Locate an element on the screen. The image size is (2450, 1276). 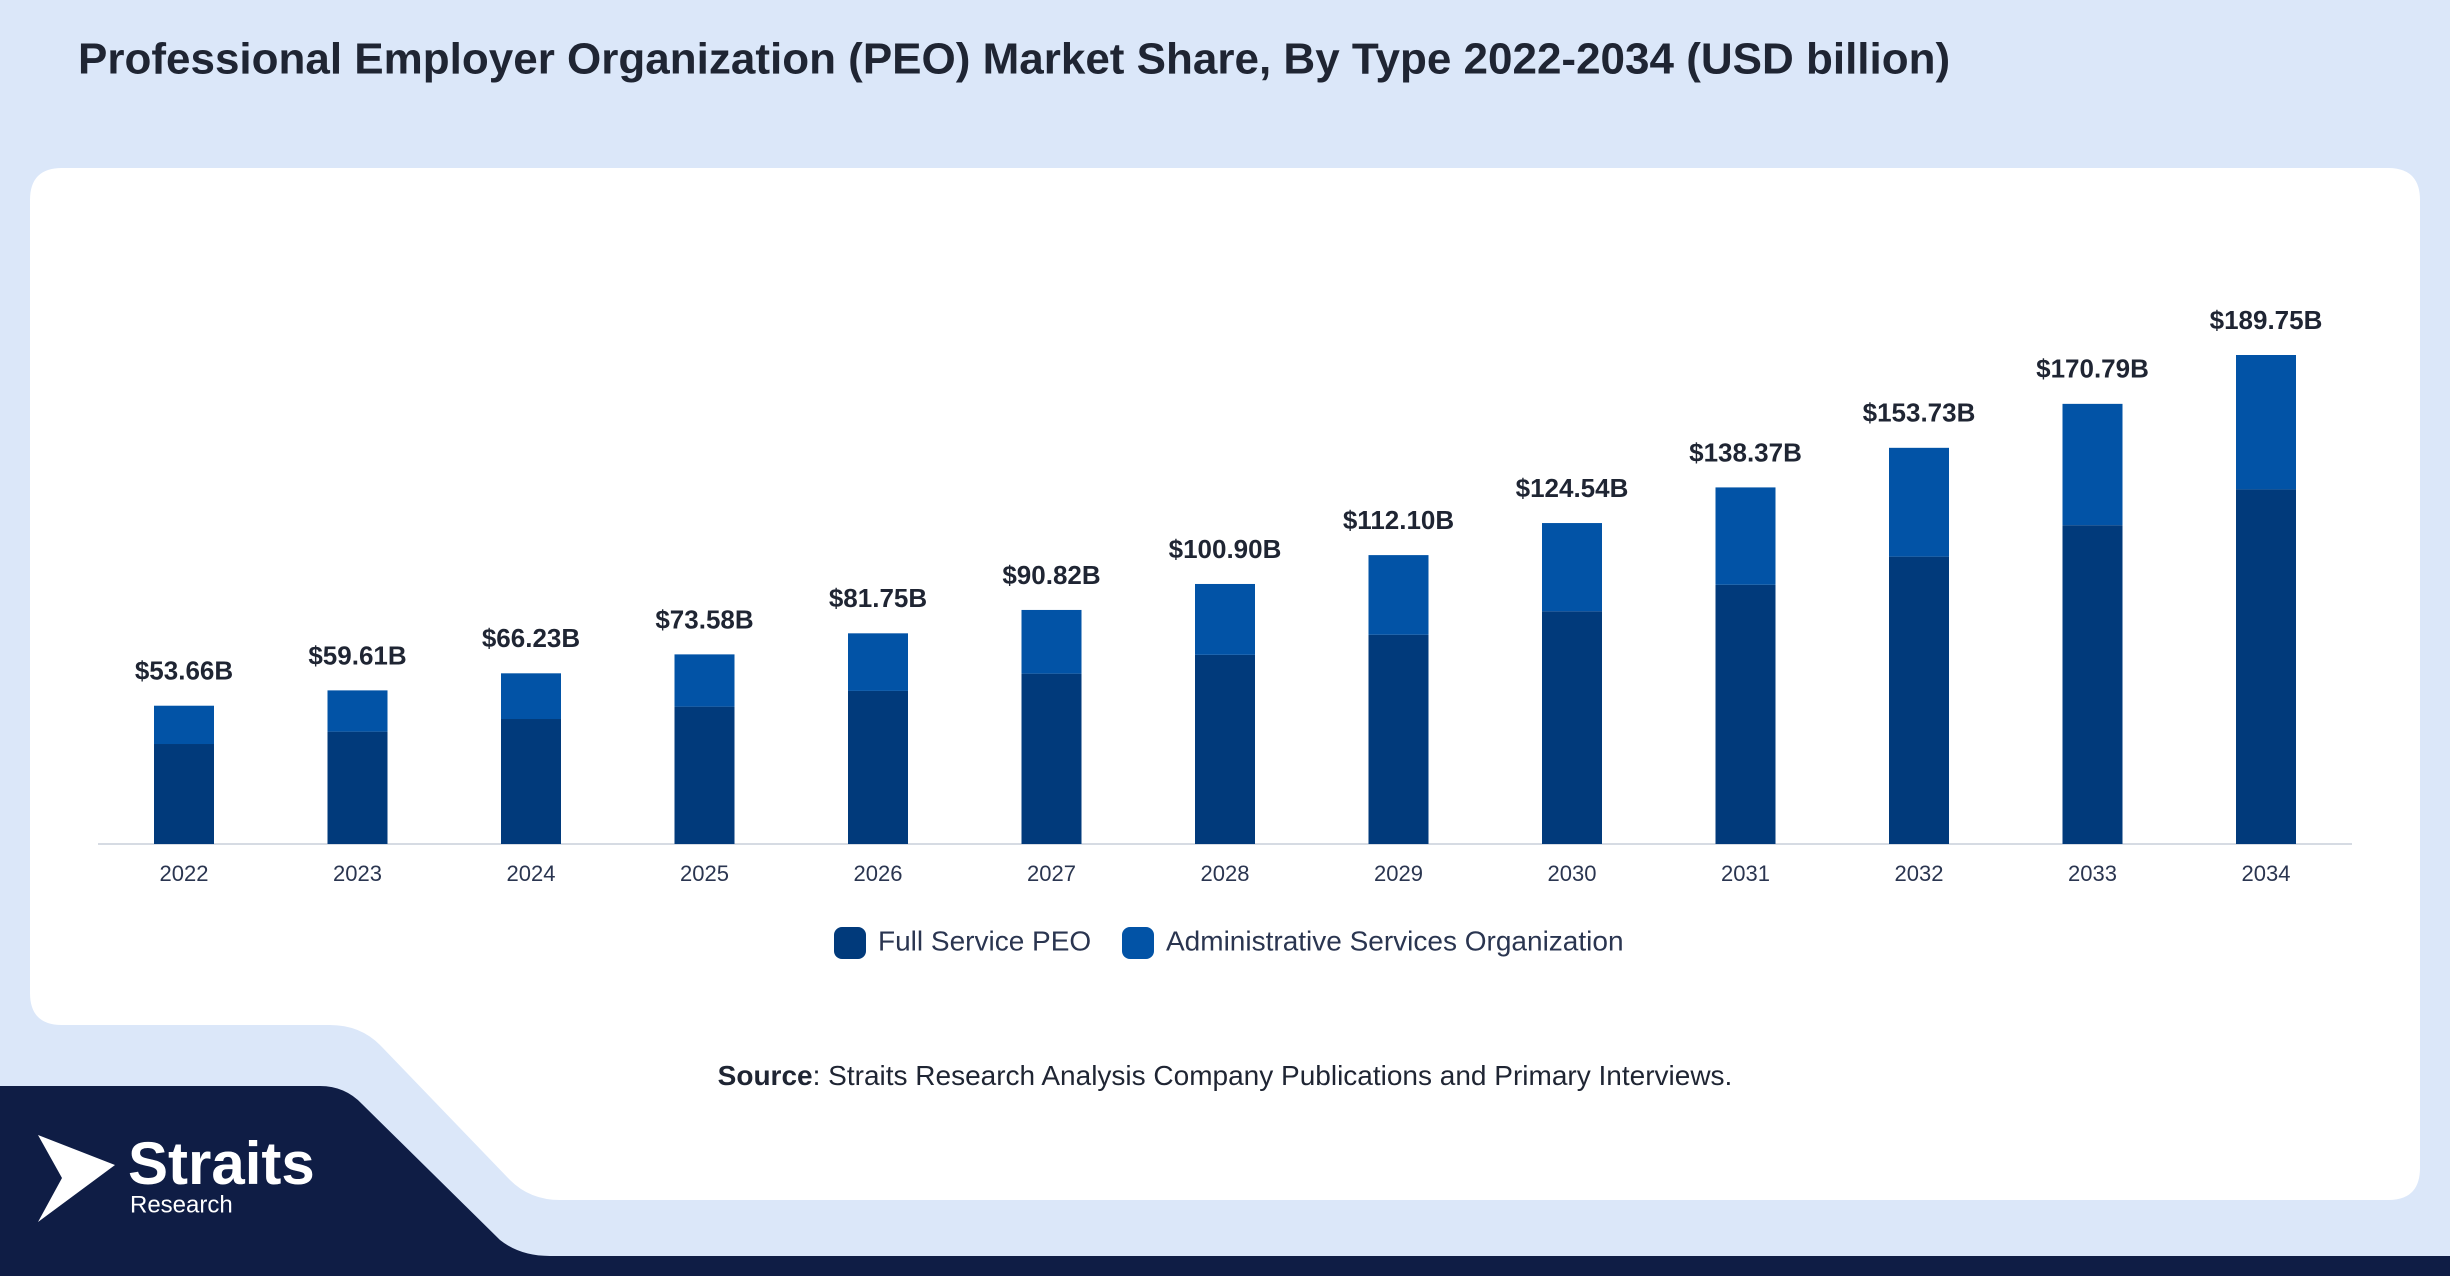
total-label: $81.75B is located at coordinates (878, 598).